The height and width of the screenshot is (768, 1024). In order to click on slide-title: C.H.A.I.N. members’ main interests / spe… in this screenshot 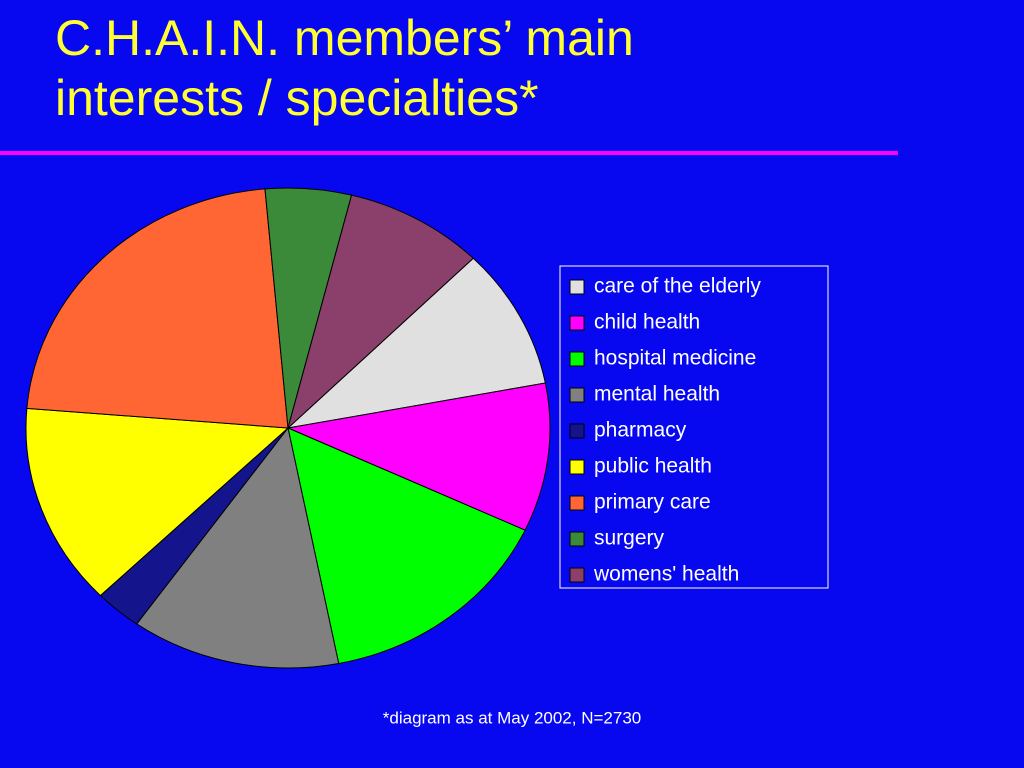, I will do `click(344, 68)`.